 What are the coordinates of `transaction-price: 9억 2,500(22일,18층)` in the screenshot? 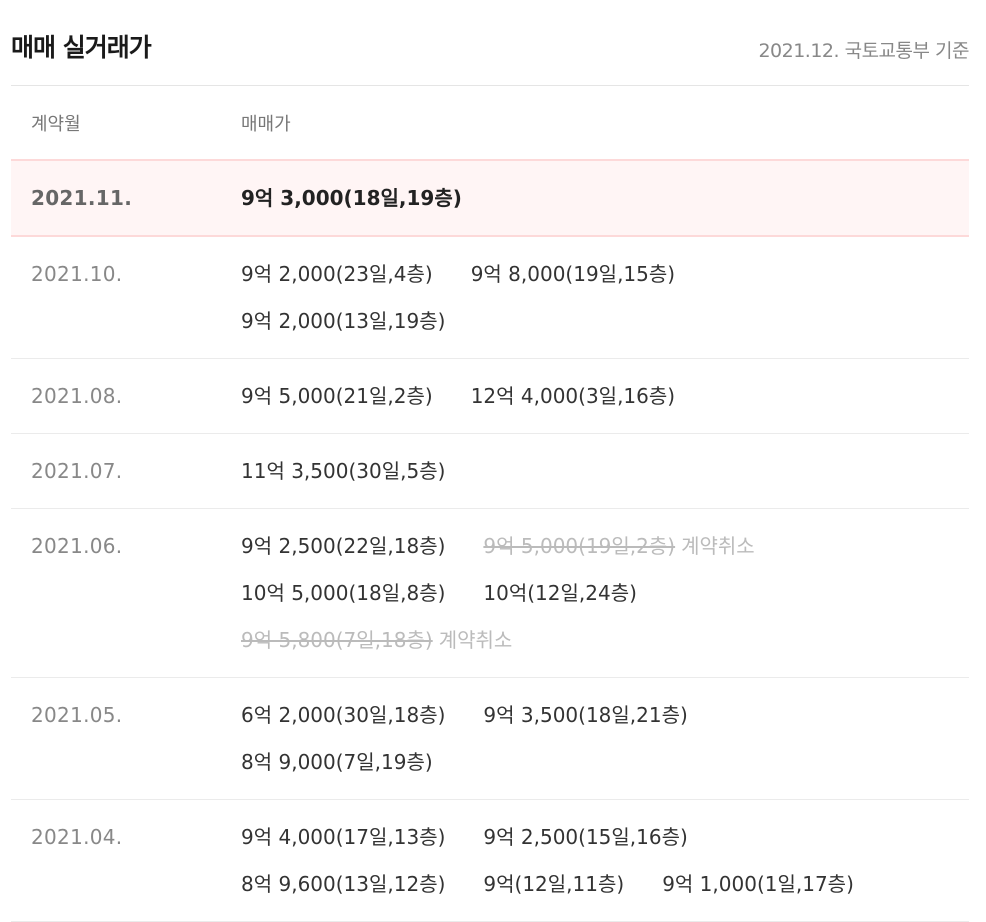 It's located at (343, 546).